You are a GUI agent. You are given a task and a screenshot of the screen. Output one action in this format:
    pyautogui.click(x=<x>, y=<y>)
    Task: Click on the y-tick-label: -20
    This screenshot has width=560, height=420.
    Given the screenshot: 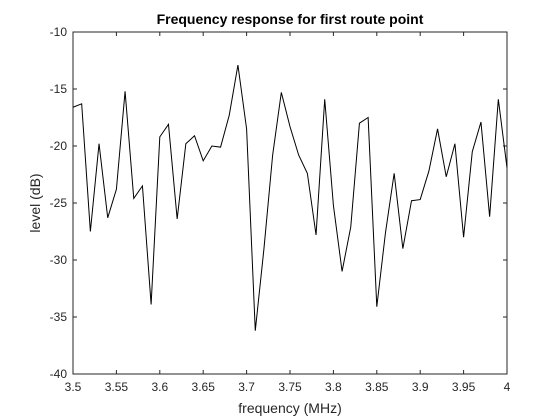 What is the action you would take?
    pyautogui.click(x=59, y=146)
    